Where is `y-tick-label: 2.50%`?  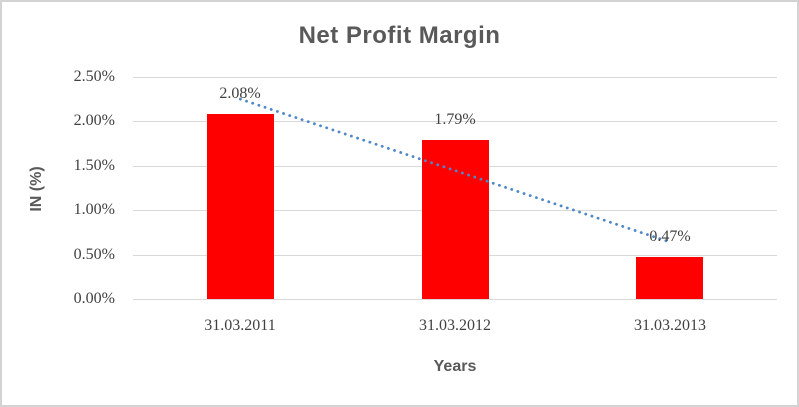 y-tick-label: 2.50% is located at coordinates (94, 76).